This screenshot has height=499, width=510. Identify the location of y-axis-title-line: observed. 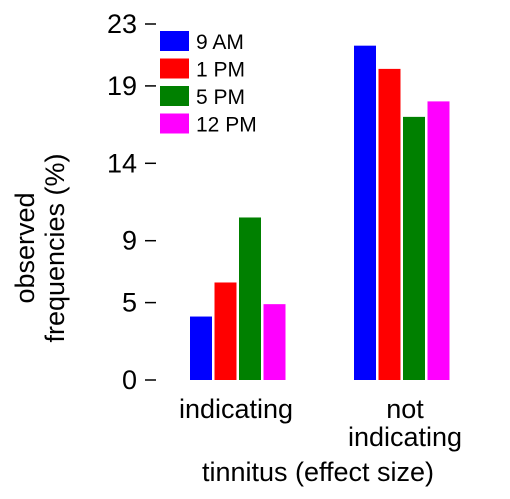
(25, 247).